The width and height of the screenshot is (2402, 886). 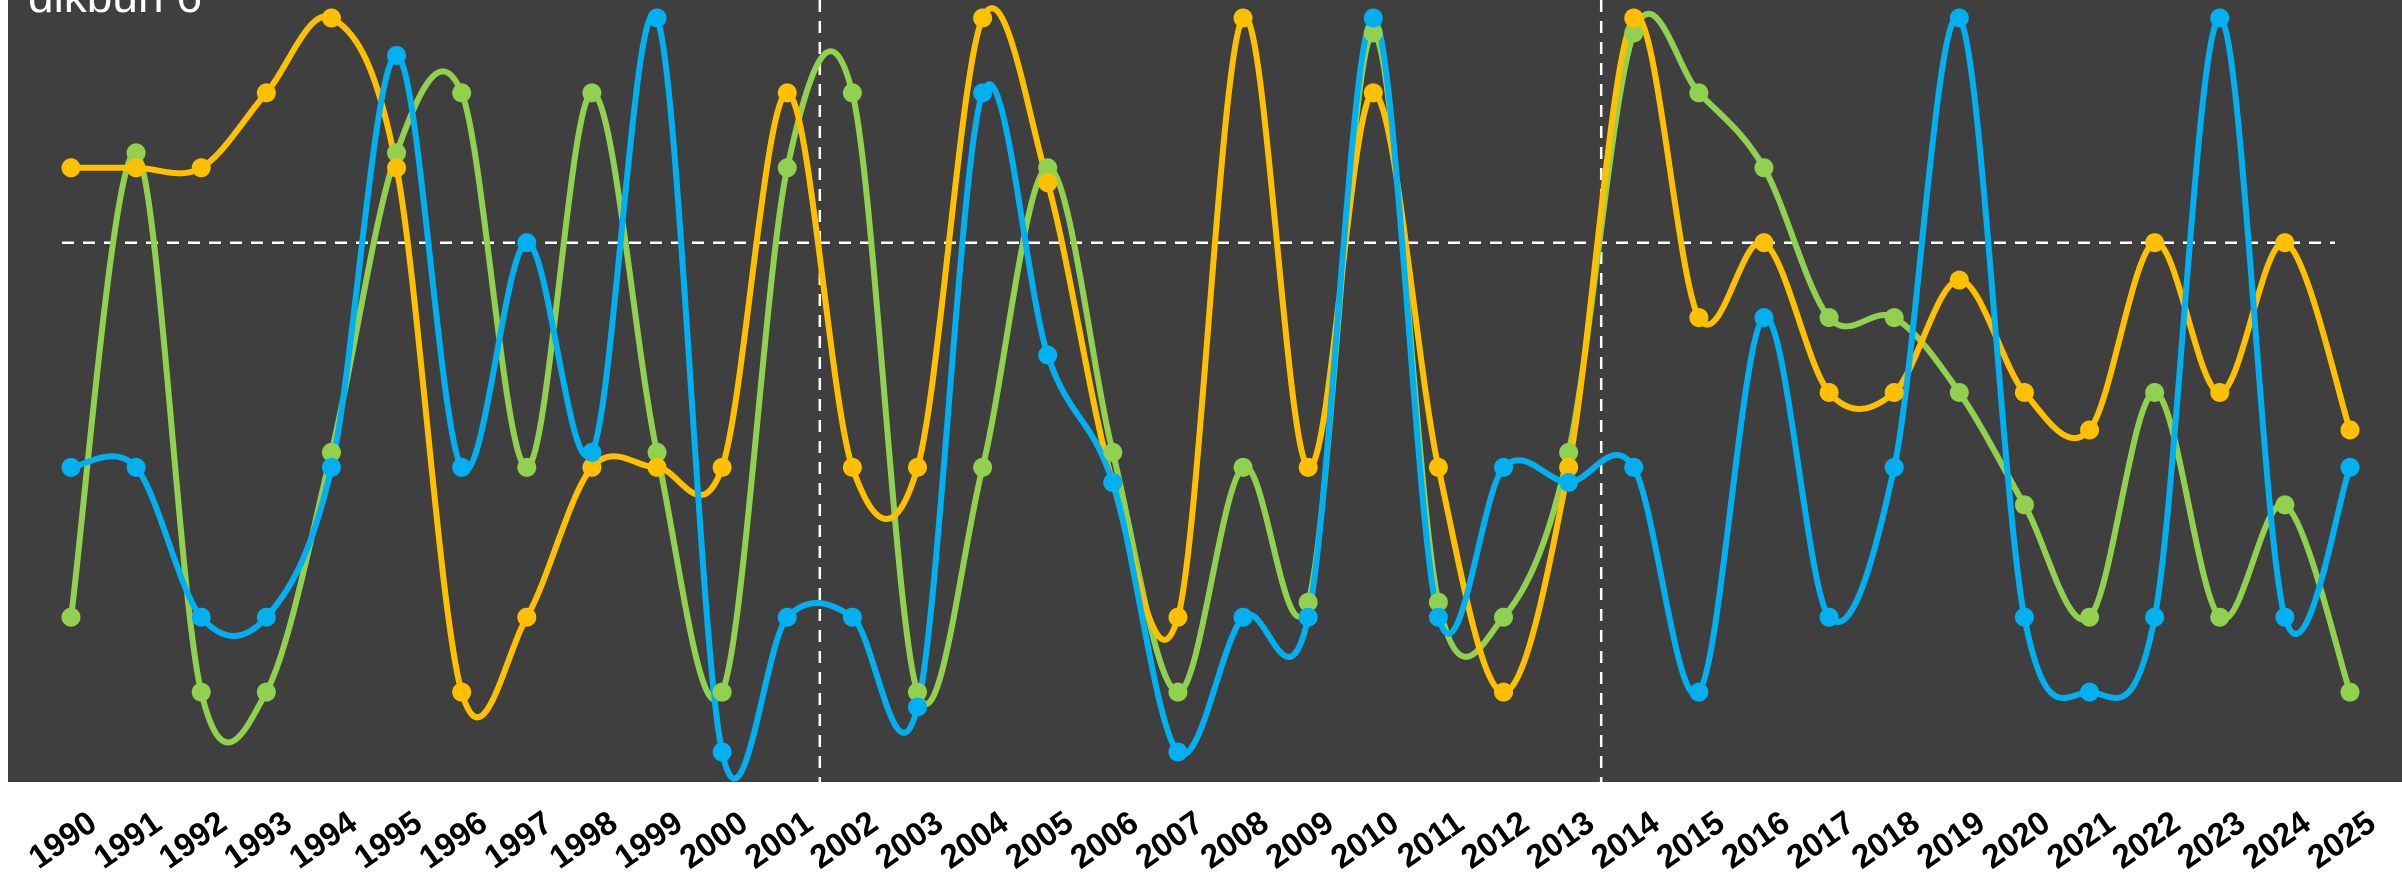 I want to click on series-blue-point-2014, so click(x=1634, y=467).